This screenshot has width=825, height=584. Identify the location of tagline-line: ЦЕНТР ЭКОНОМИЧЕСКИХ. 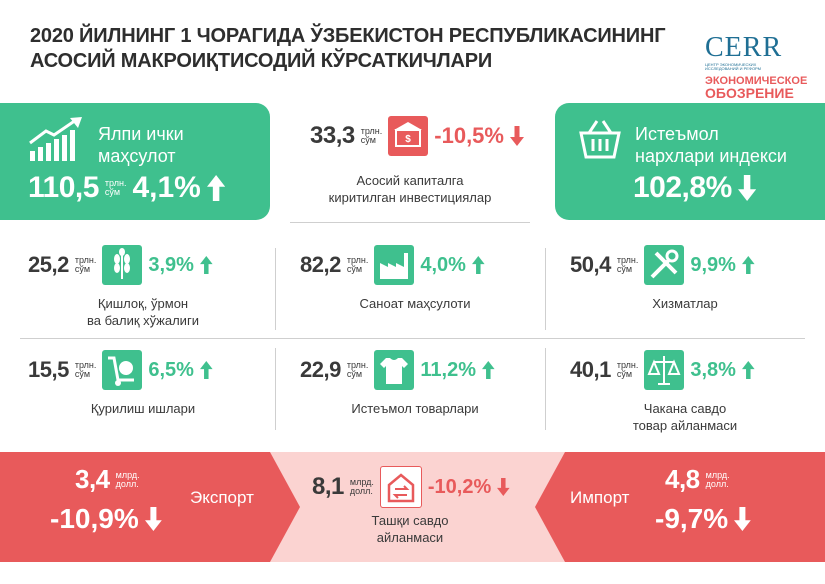
(731, 64).